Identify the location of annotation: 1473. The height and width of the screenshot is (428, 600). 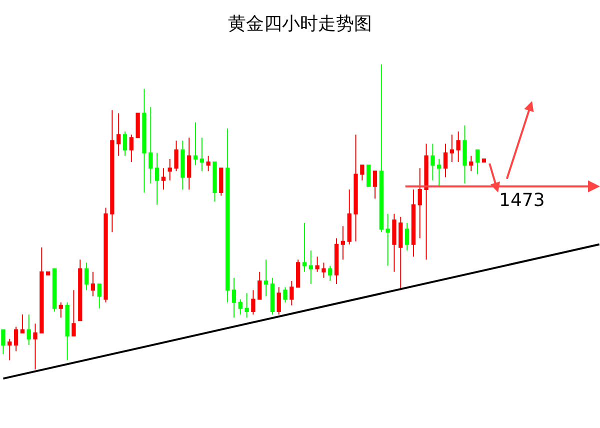
(522, 200).